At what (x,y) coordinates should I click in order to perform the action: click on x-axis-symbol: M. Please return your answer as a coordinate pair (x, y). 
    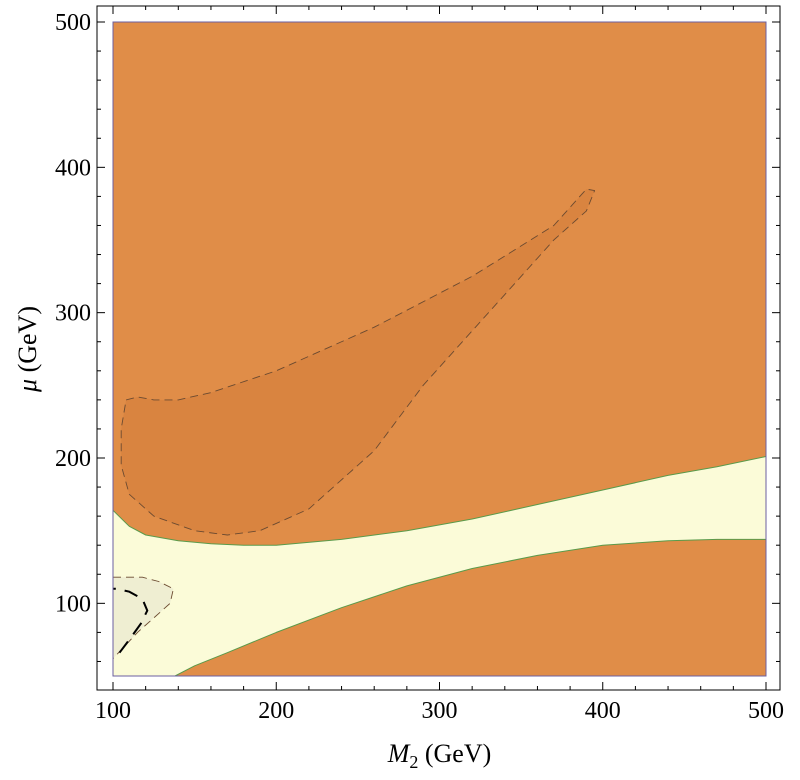
    Looking at the image, I should click on (399, 753).